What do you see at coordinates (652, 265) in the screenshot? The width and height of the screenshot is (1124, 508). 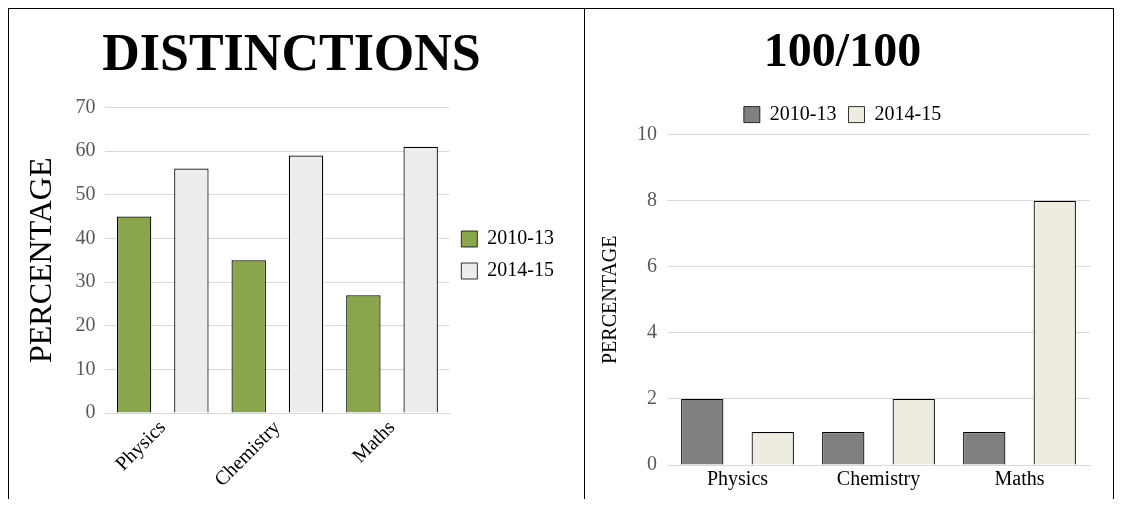 I see `y-tick-label: 6` at bounding box center [652, 265].